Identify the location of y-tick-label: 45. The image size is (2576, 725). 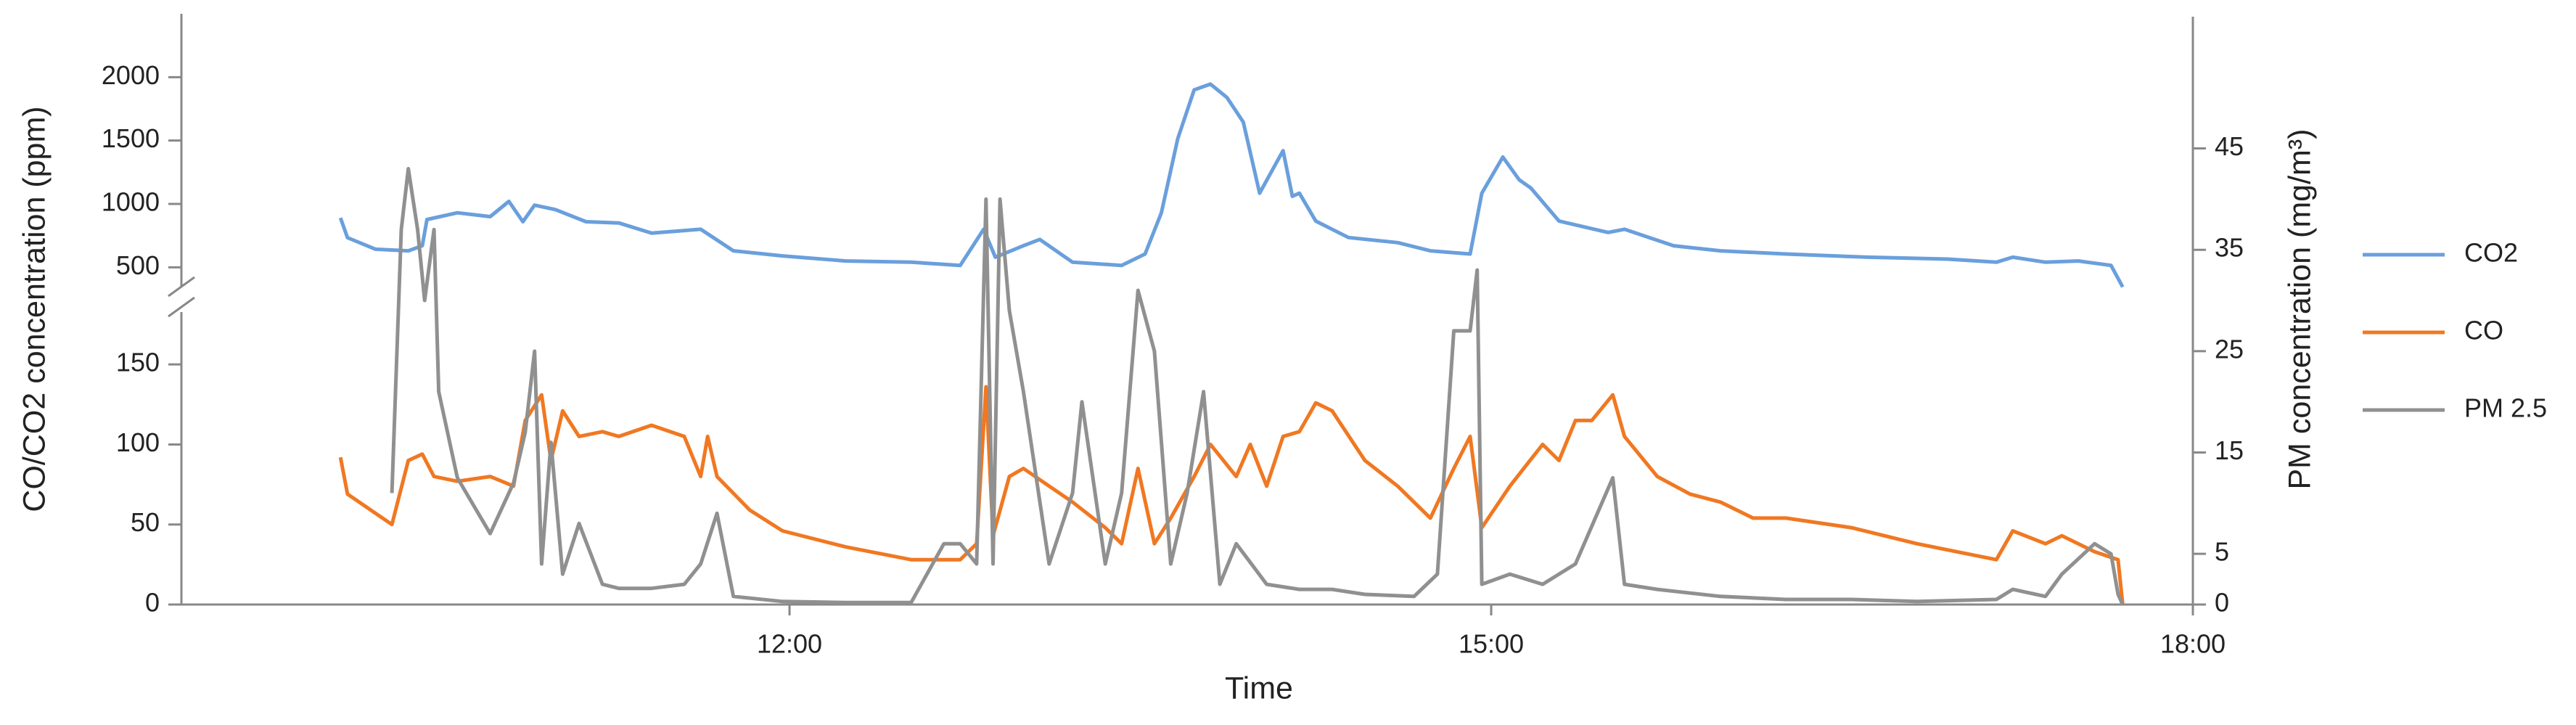
(2229, 146).